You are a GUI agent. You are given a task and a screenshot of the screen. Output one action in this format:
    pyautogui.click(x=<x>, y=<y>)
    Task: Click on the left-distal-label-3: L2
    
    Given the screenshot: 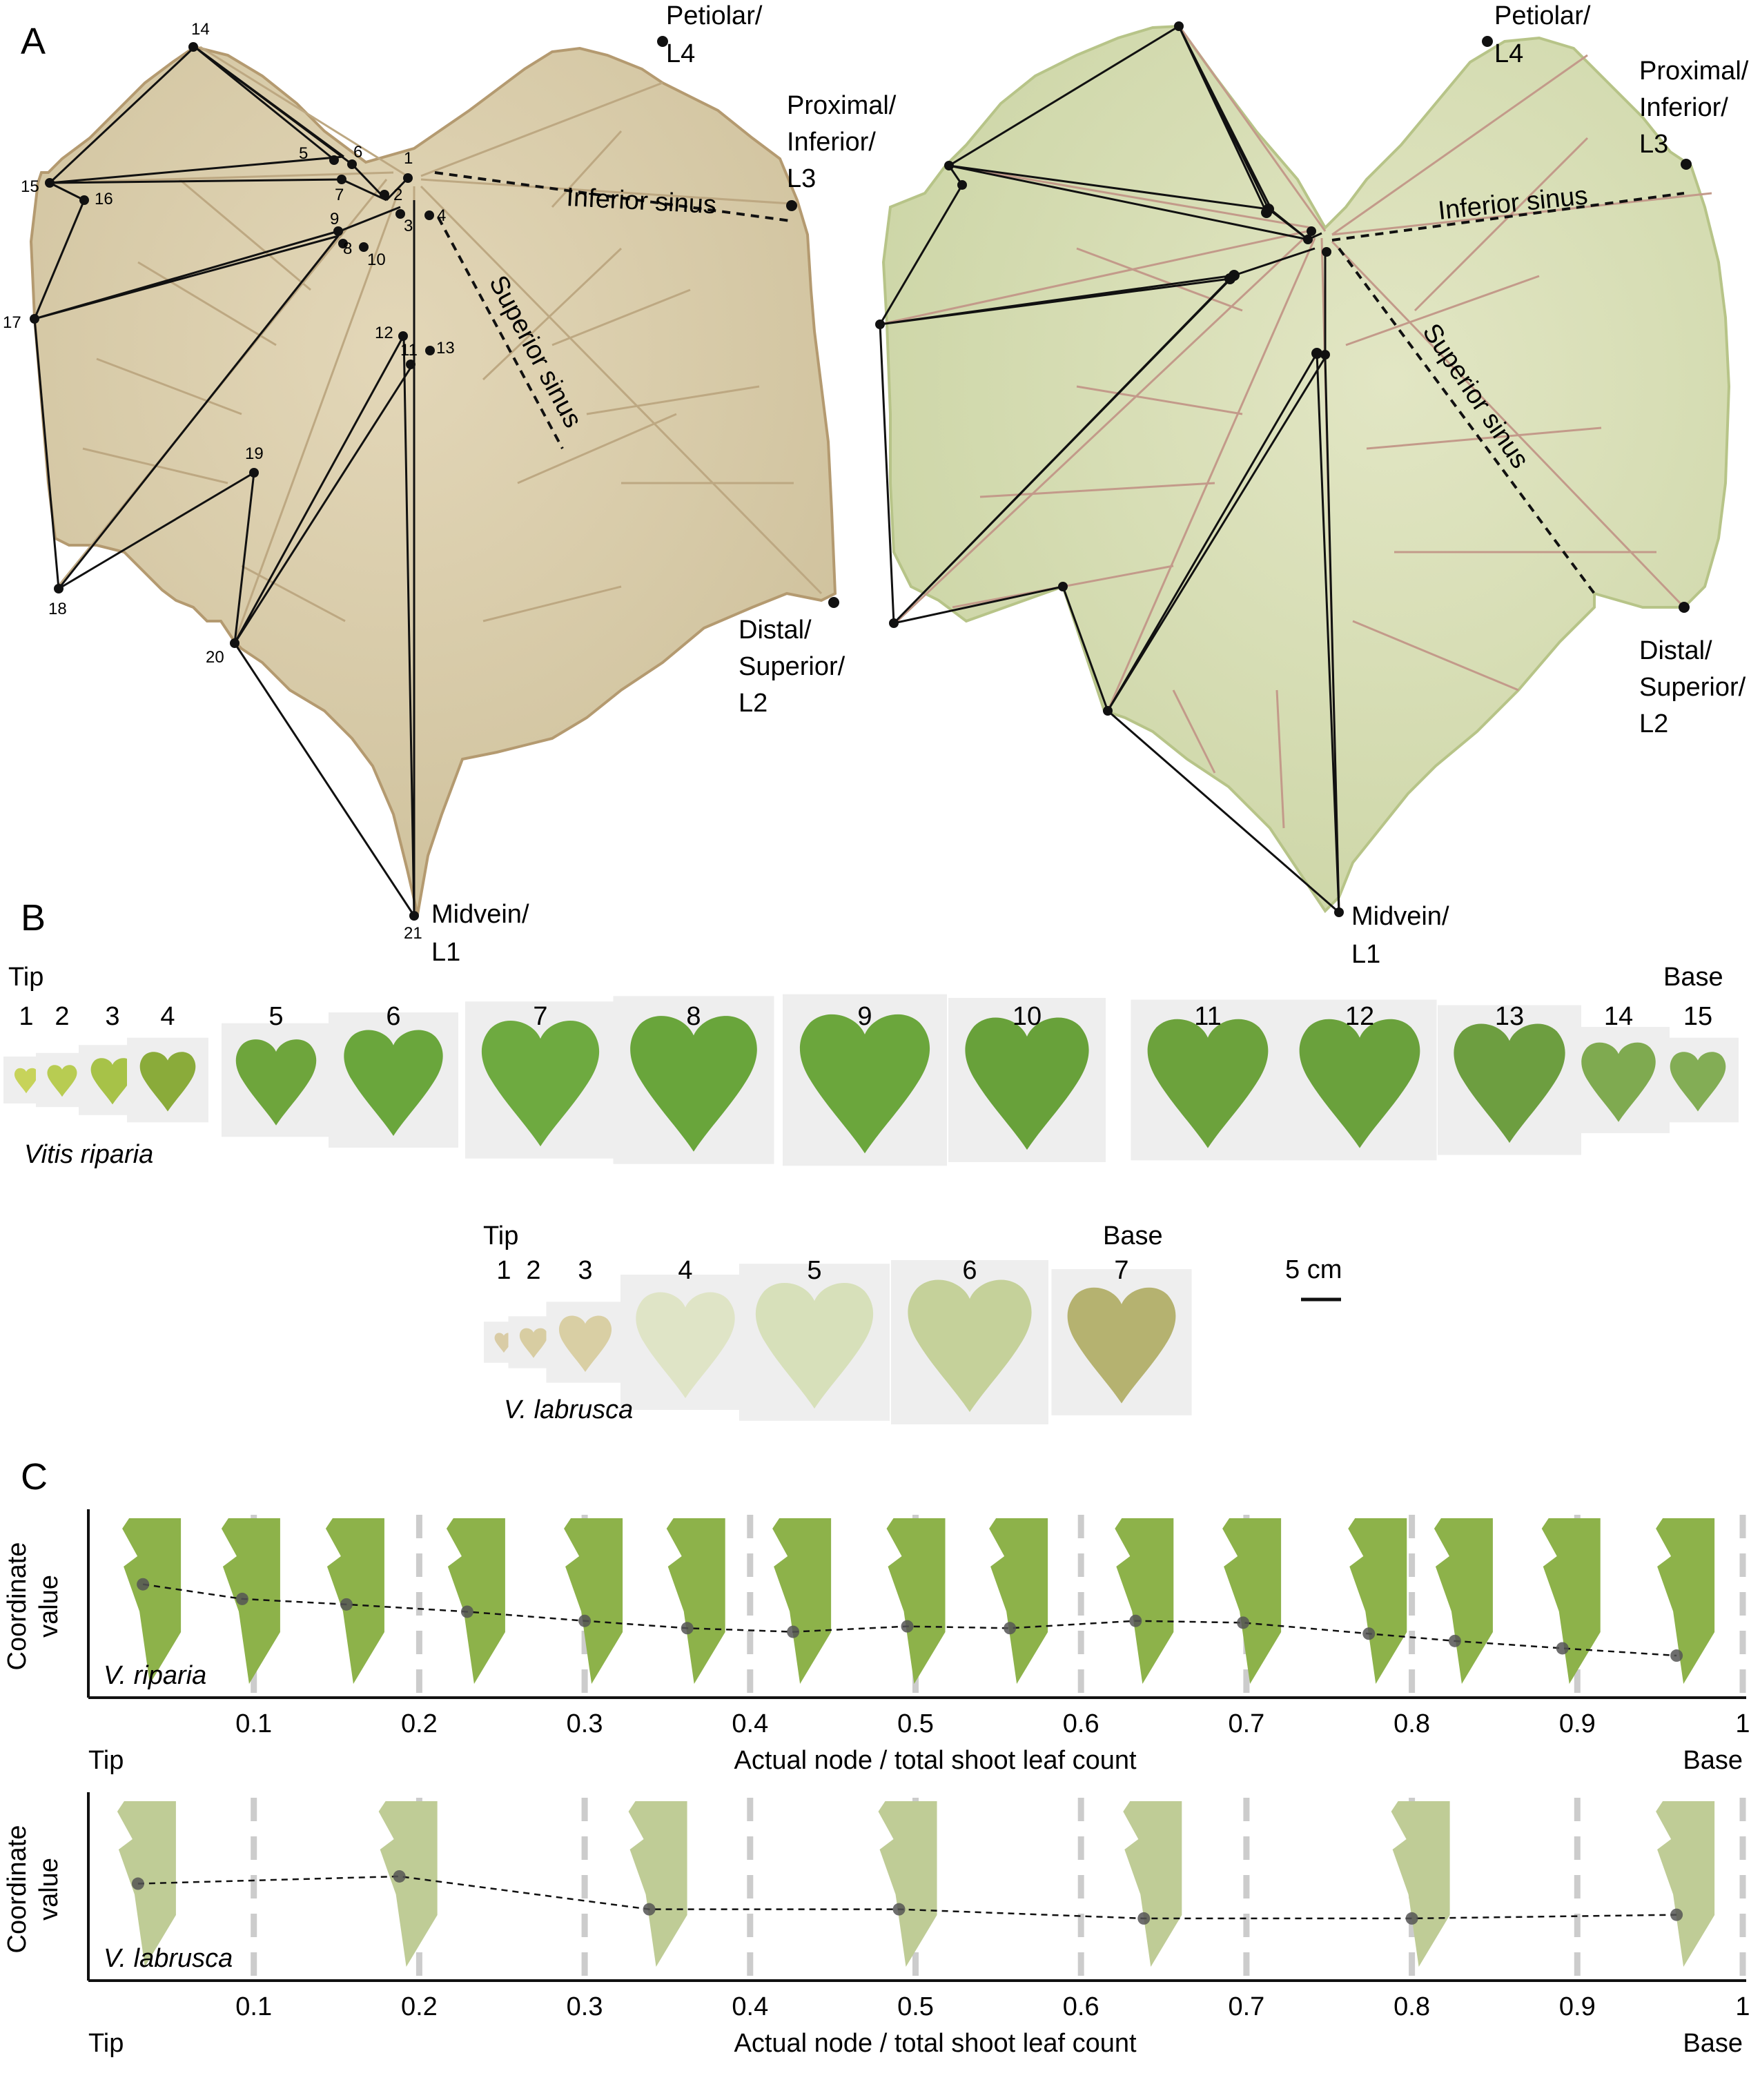 What is the action you would take?
    pyautogui.click(x=753, y=703)
    